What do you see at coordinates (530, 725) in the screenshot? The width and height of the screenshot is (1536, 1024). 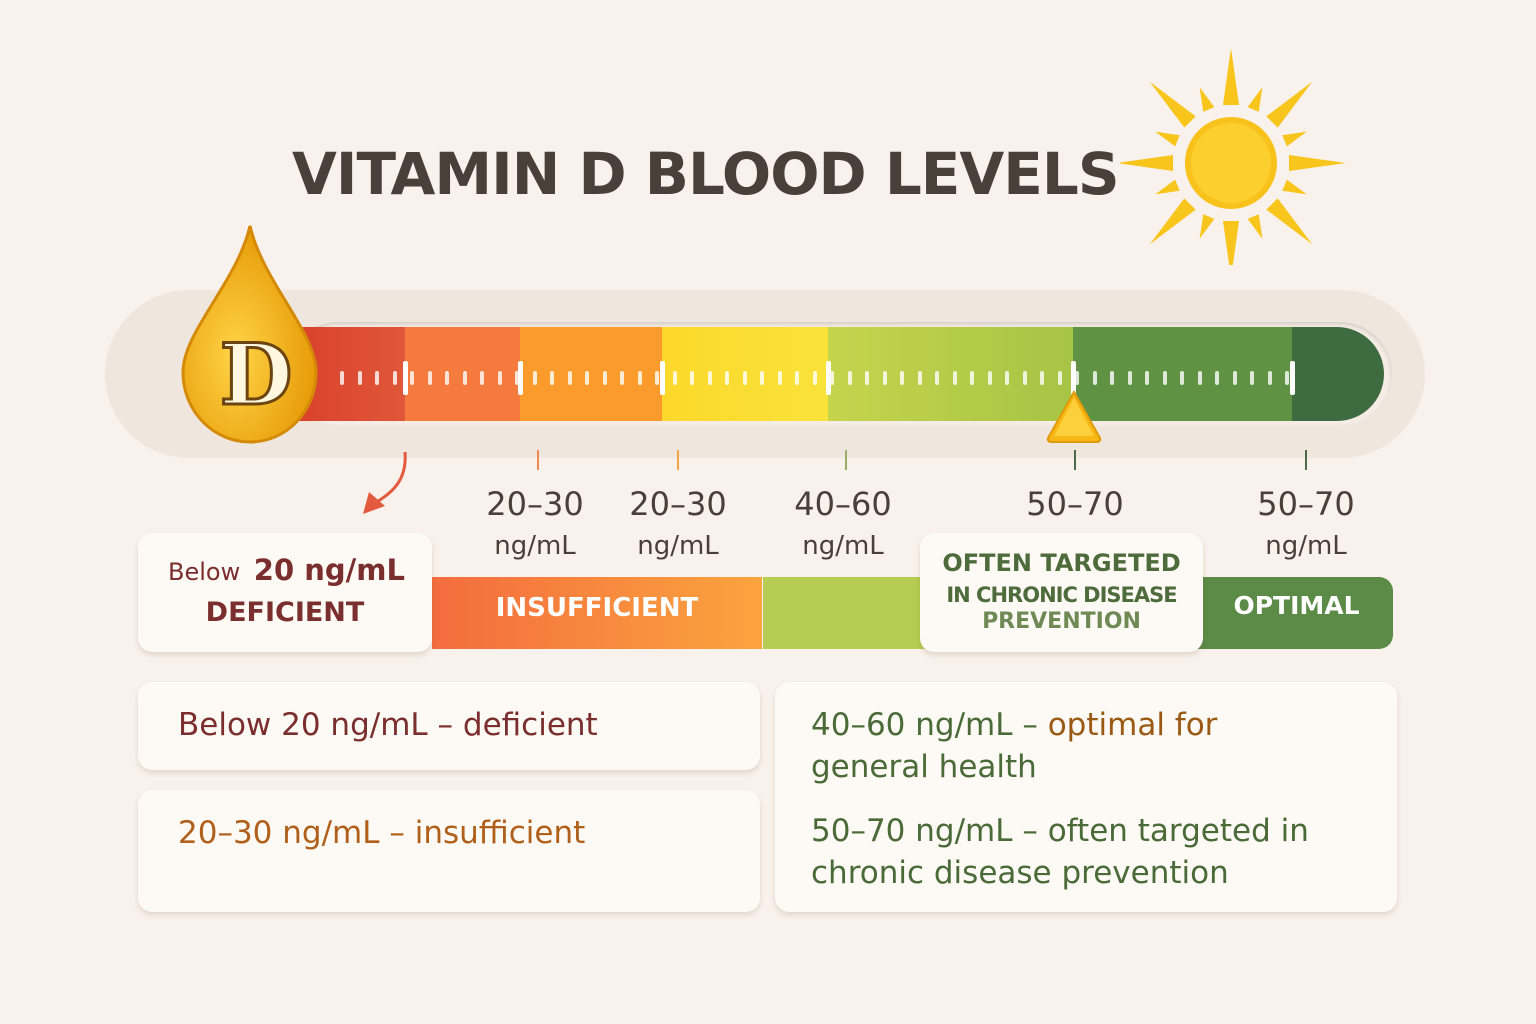 I see `card-desc: deficient` at bounding box center [530, 725].